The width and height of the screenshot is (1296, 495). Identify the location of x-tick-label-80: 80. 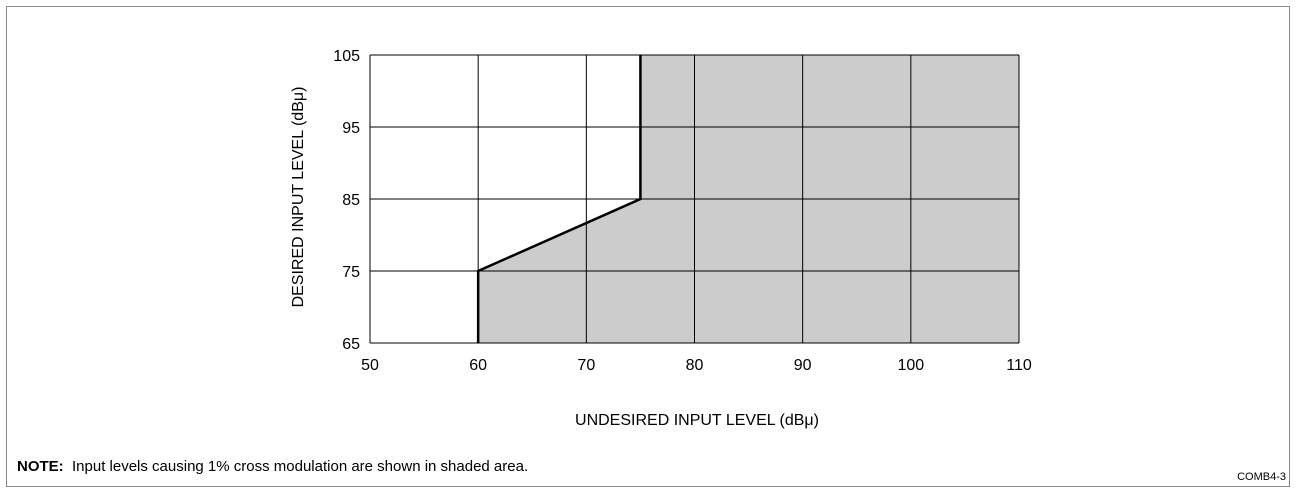
(695, 365).